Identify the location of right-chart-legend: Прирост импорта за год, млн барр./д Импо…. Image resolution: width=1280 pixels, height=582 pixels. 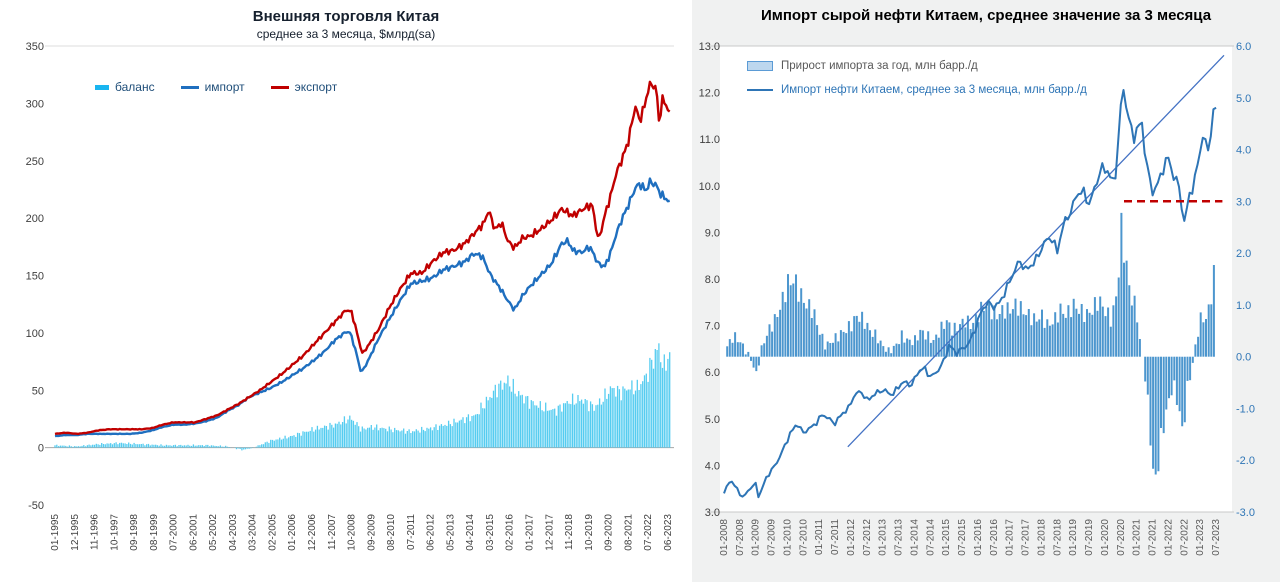
(917, 78).